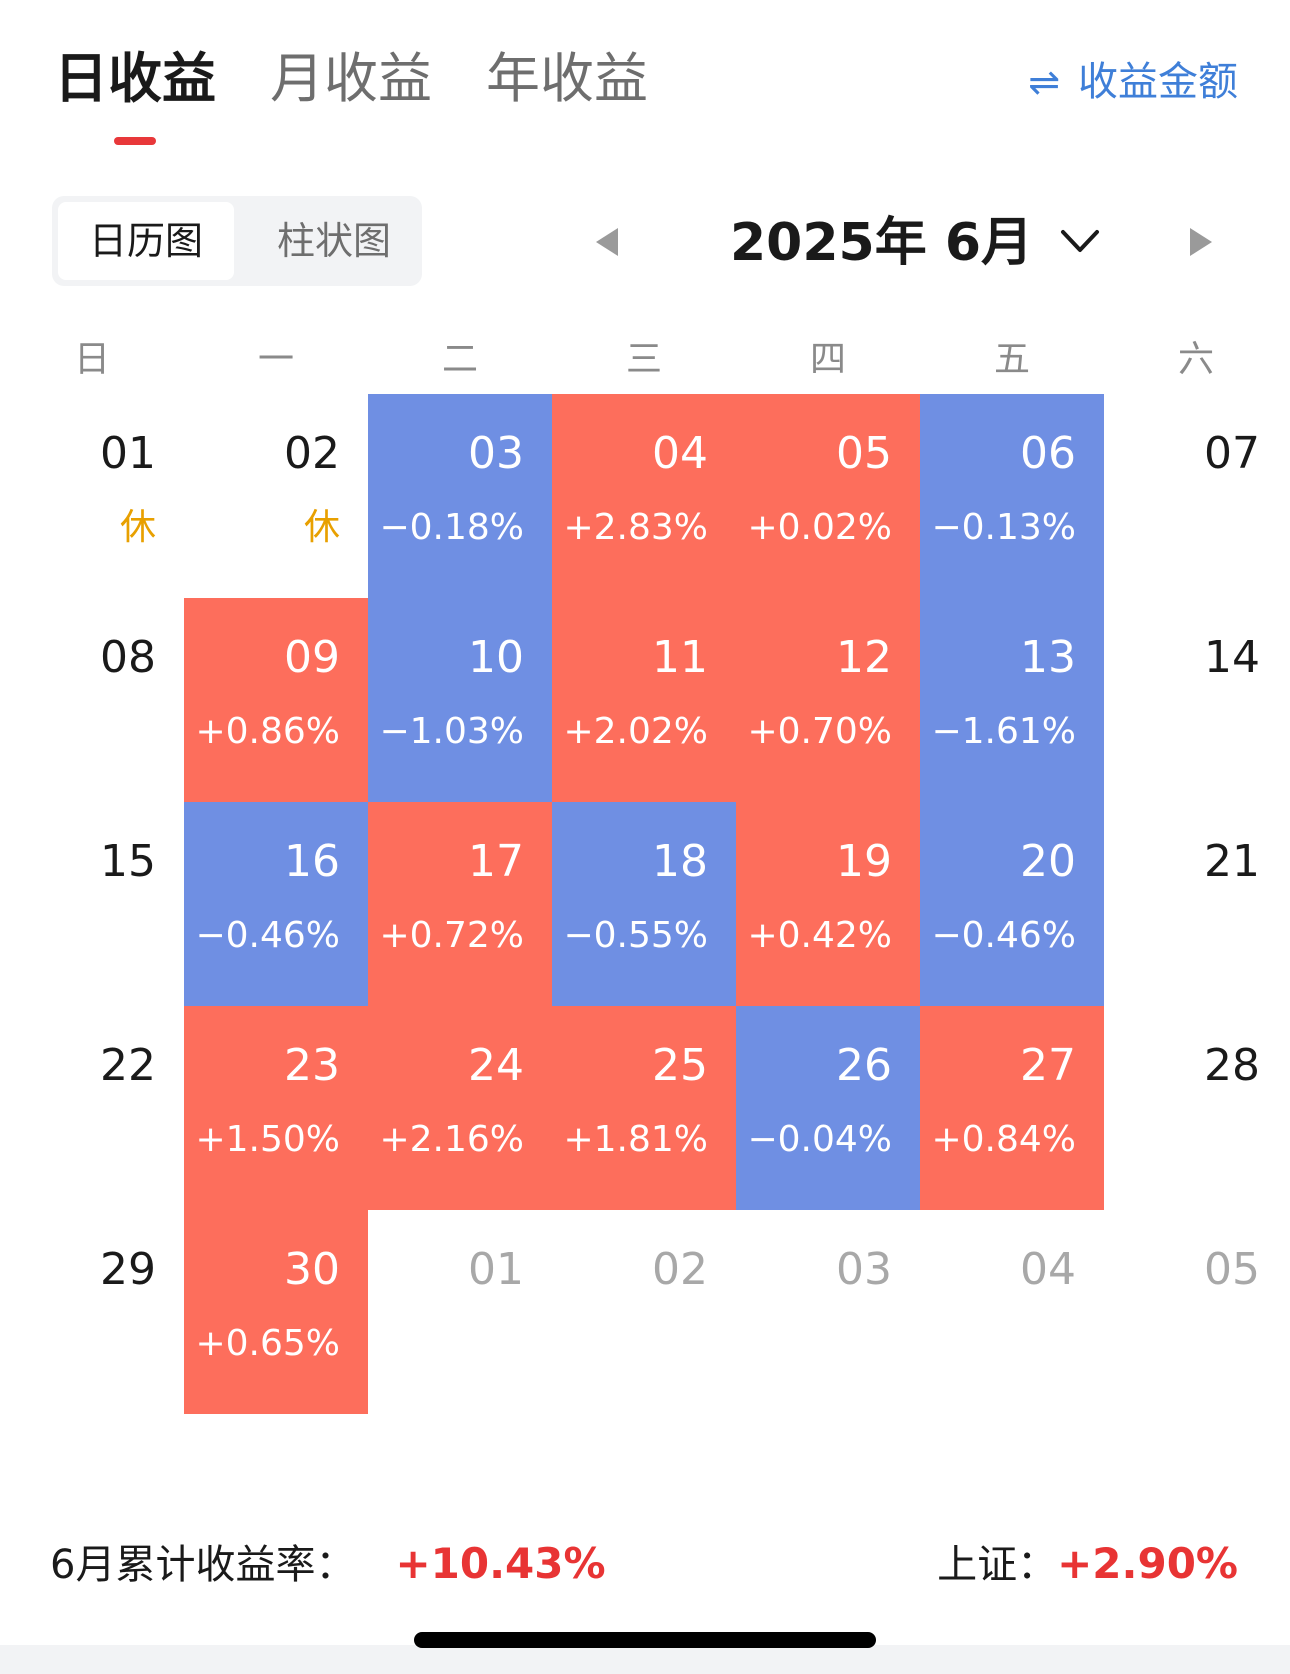 The height and width of the screenshot is (1674, 1290). What do you see at coordinates (1012, 1108) in the screenshot?
I see `calendar-day: 27 +0.84%` at bounding box center [1012, 1108].